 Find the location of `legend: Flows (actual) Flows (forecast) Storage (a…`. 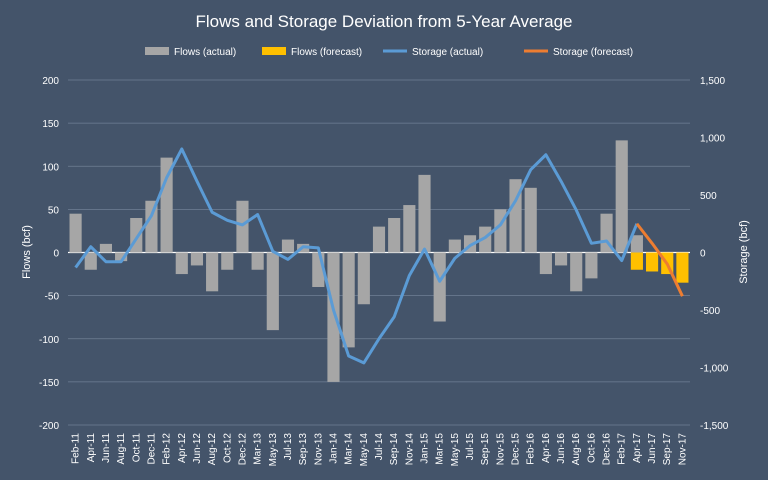

legend: Flows (actual) Flows (forecast) Storage (a… is located at coordinates (389, 52).